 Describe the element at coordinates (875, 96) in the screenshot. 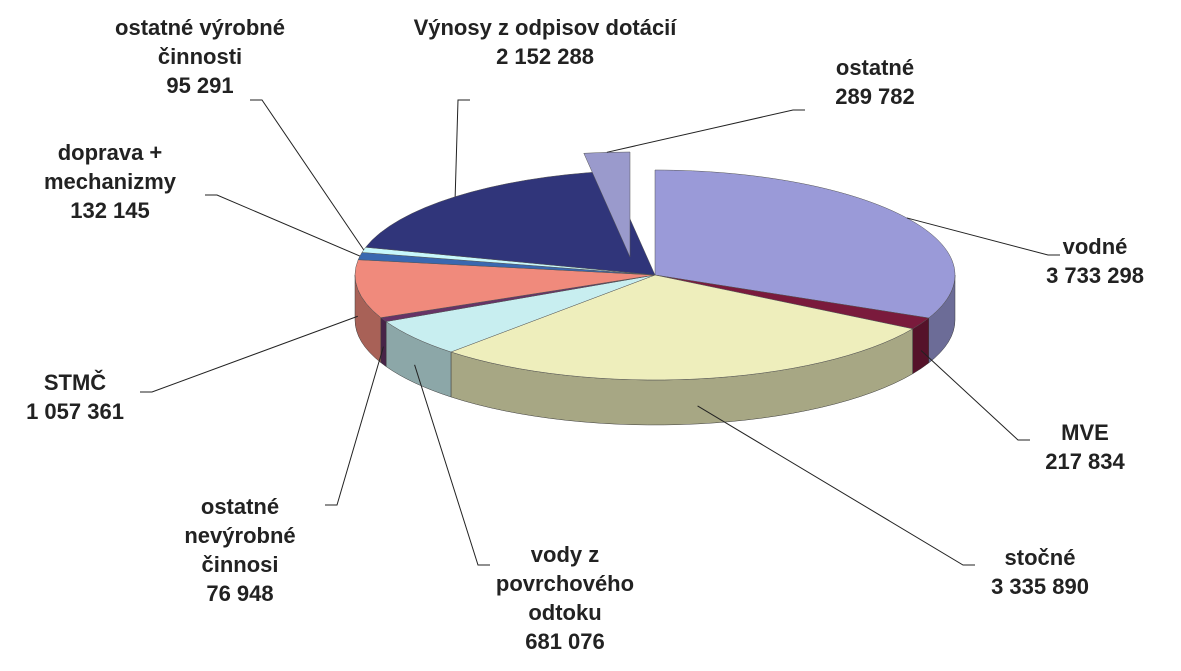

I see `label-value: 289 782` at that location.